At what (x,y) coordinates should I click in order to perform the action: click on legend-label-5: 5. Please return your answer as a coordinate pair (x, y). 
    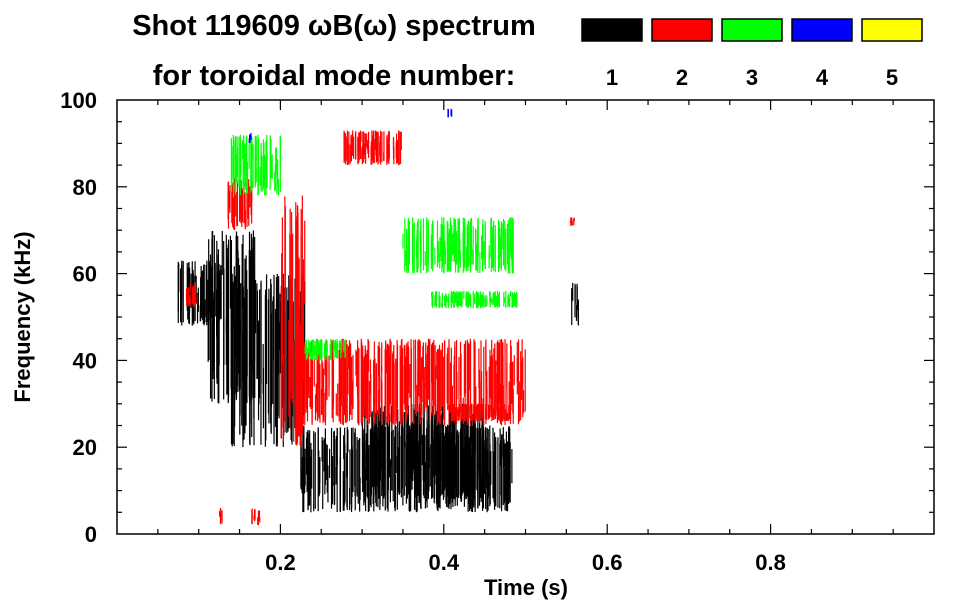
    Looking at the image, I should click on (892, 77).